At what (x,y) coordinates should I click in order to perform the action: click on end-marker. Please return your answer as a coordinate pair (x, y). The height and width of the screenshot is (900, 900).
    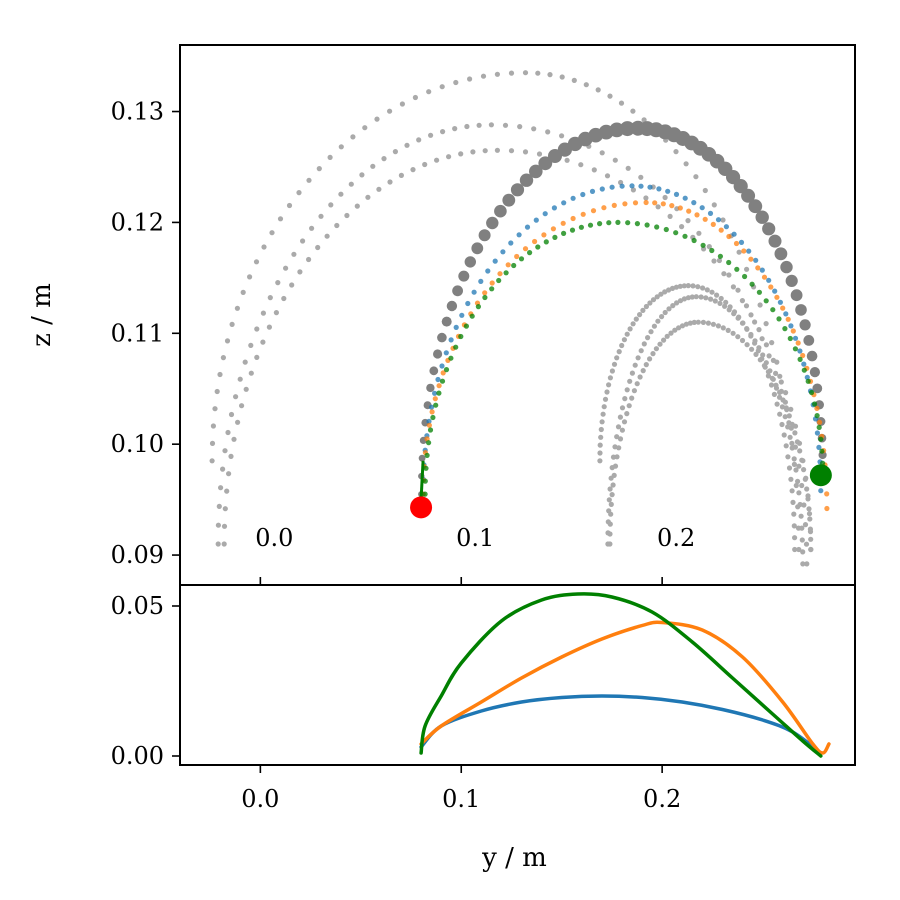
    Looking at the image, I should click on (820, 475).